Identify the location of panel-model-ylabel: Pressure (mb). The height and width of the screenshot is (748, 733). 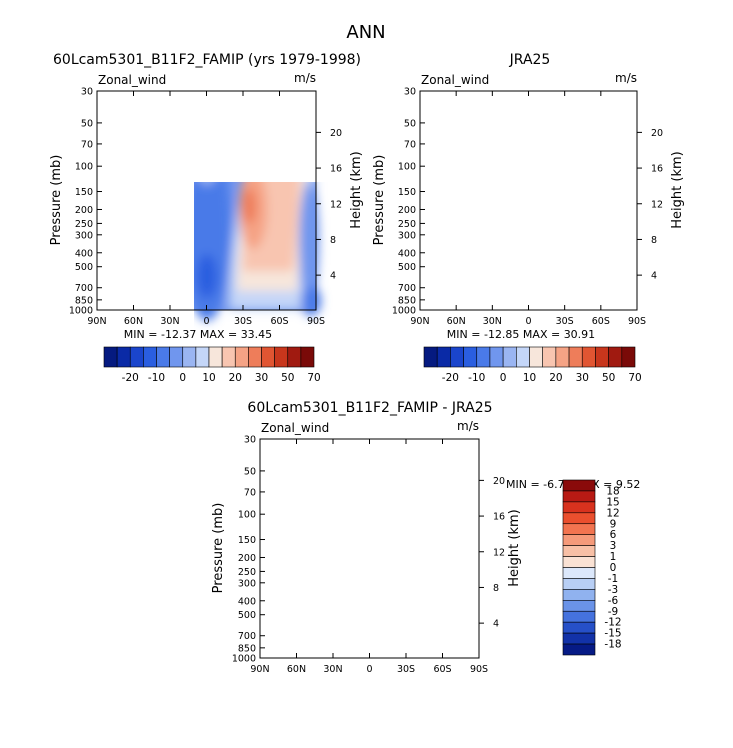
(56, 200).